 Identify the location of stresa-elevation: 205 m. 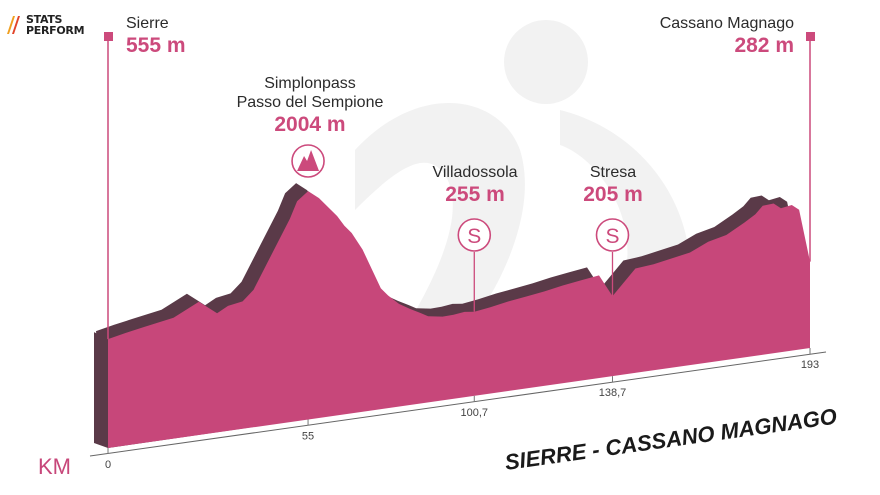
(613, 194).